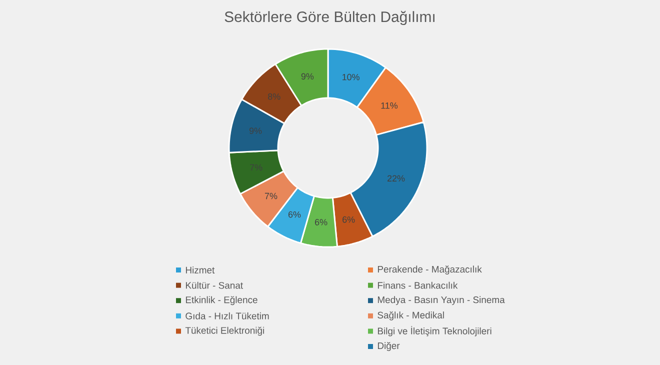  Describe the element at coordinates (389, 346) in the screenshot. I see `legend-label: Diğer` at that location.